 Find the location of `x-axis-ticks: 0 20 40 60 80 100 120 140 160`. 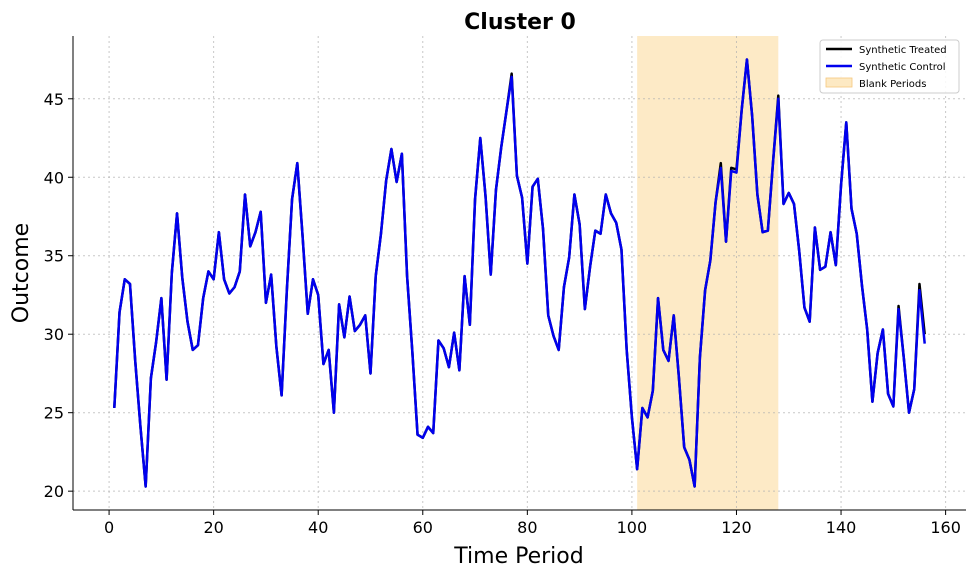

x-axis-ticks: 0 20 40 60 80 100 120 140 160 is located at coordinates (532, 523).